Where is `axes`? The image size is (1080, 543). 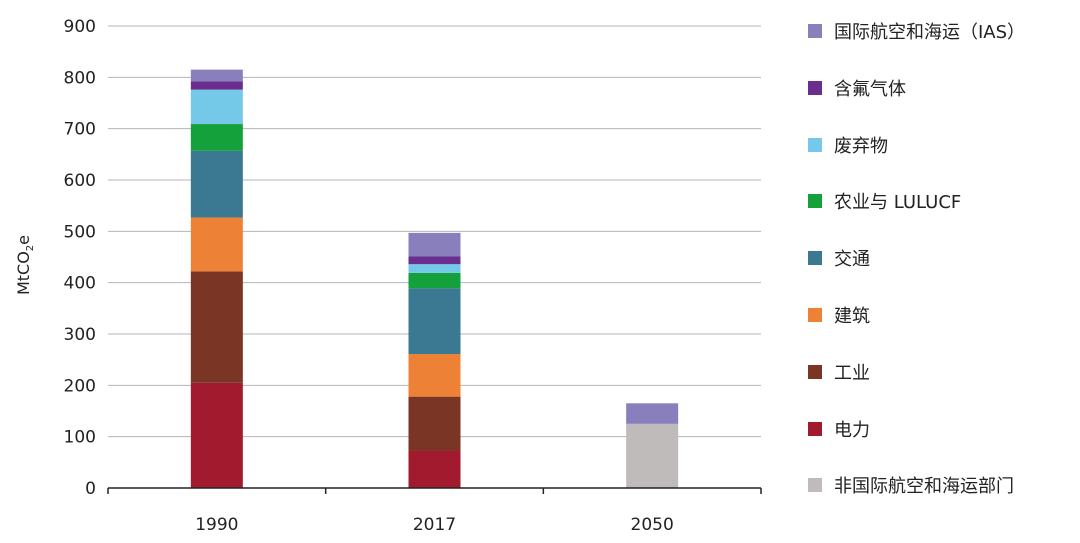 axes is located at coordinates (434, 490).